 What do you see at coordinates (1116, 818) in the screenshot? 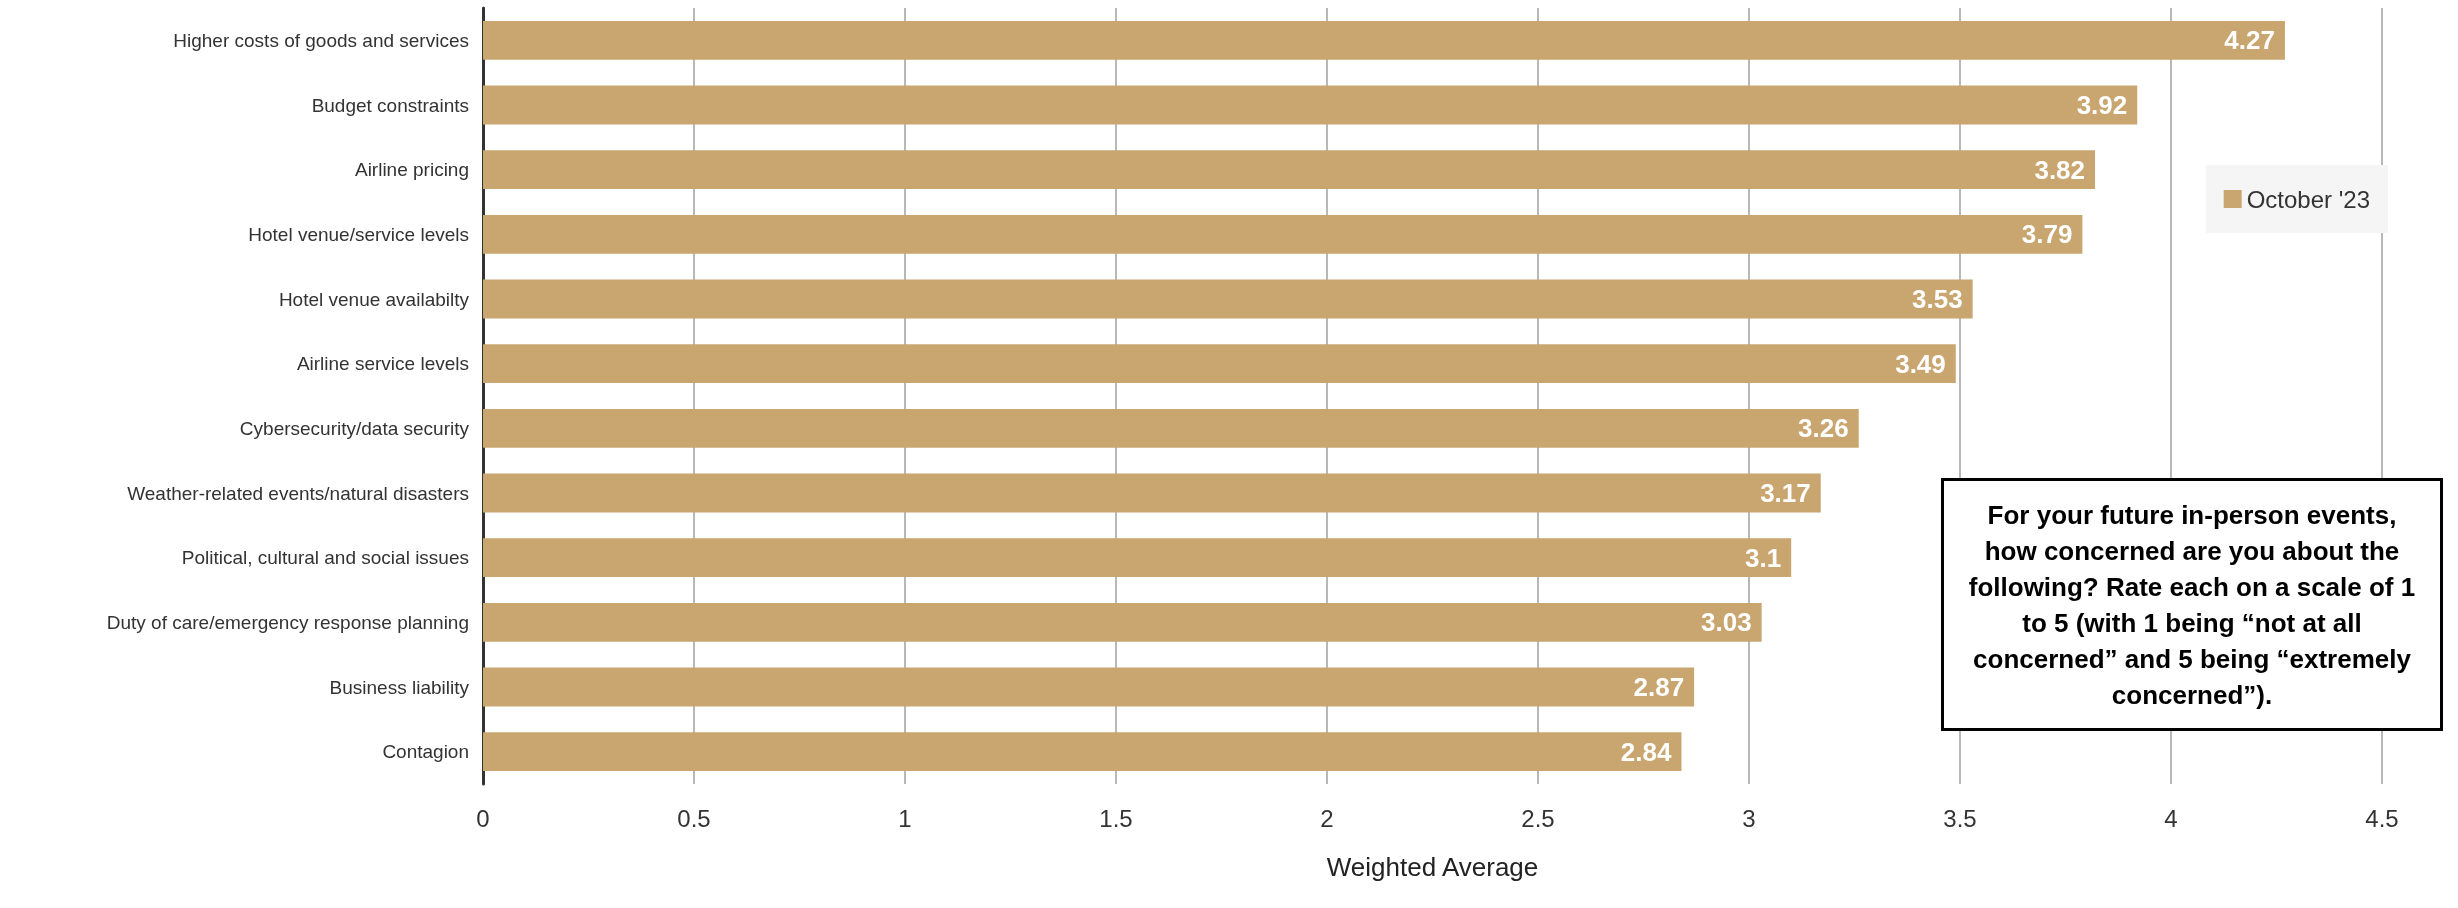
I see `x-tick-label: 1.5` at bounding box center [1116, 818].